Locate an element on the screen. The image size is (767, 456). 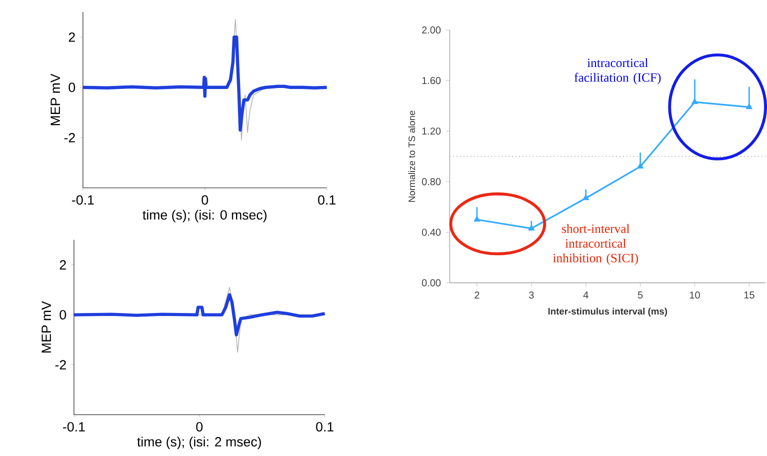
x-axis-title: time (s); (isi: 0 msec) is located at coordinates (204, 216).